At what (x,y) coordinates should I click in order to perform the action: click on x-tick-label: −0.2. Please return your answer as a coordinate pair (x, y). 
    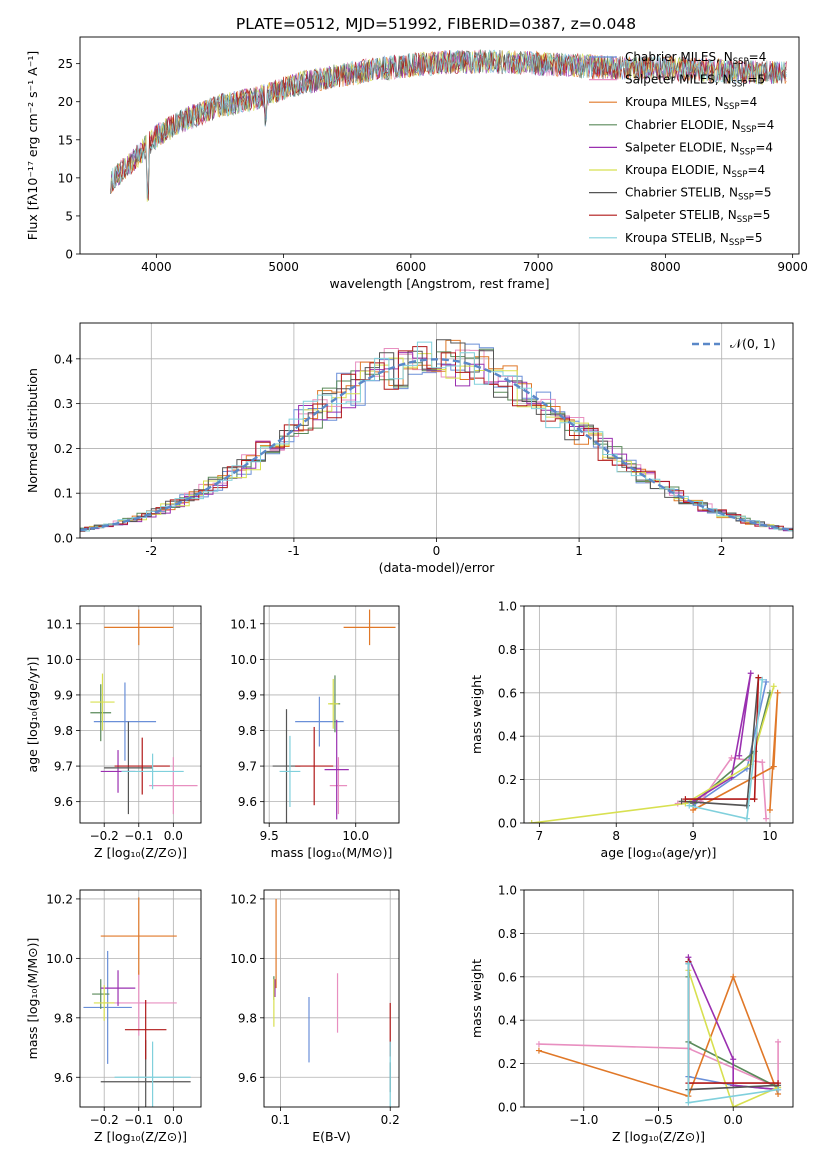
    Looking at the image, I should click on (104, 1120).